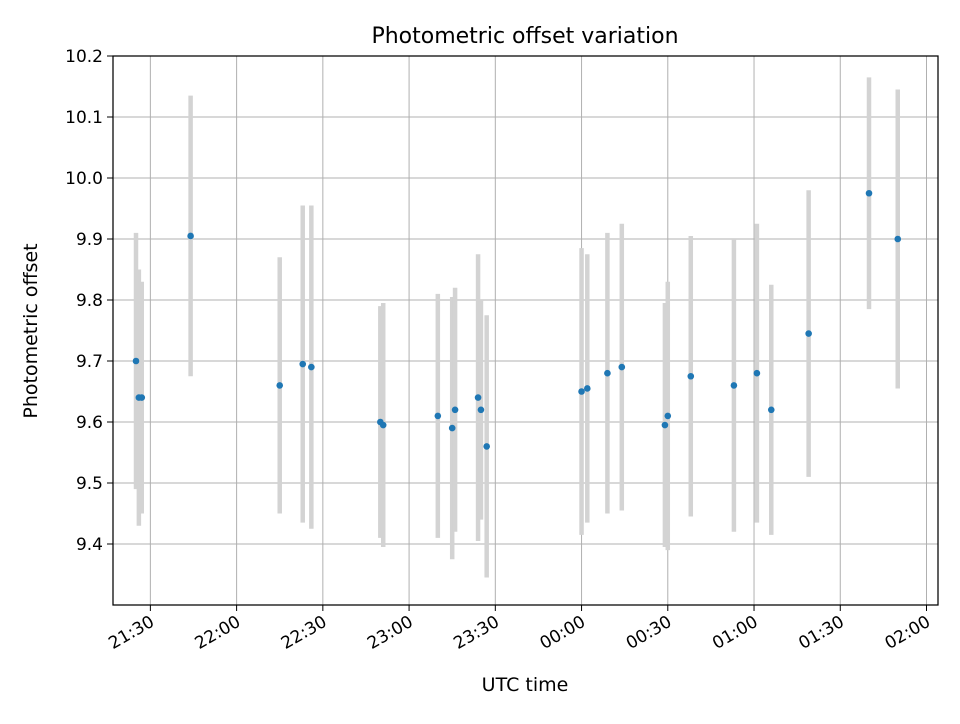  I want to click on y-tick-label: 10.2, so click(84, 57).